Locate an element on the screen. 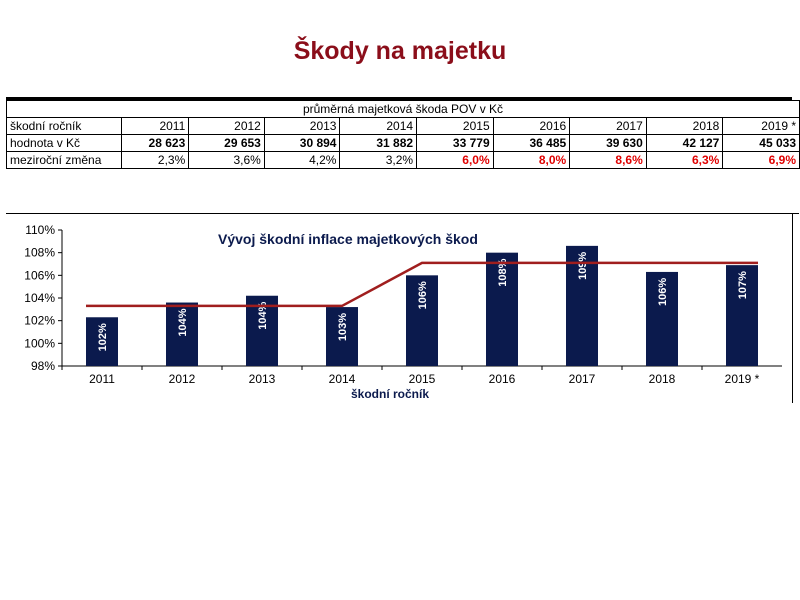 The width and height of the screenshot is (800, 600). change-cell-highlight: 8,0% is located at coordinates (531, 160).